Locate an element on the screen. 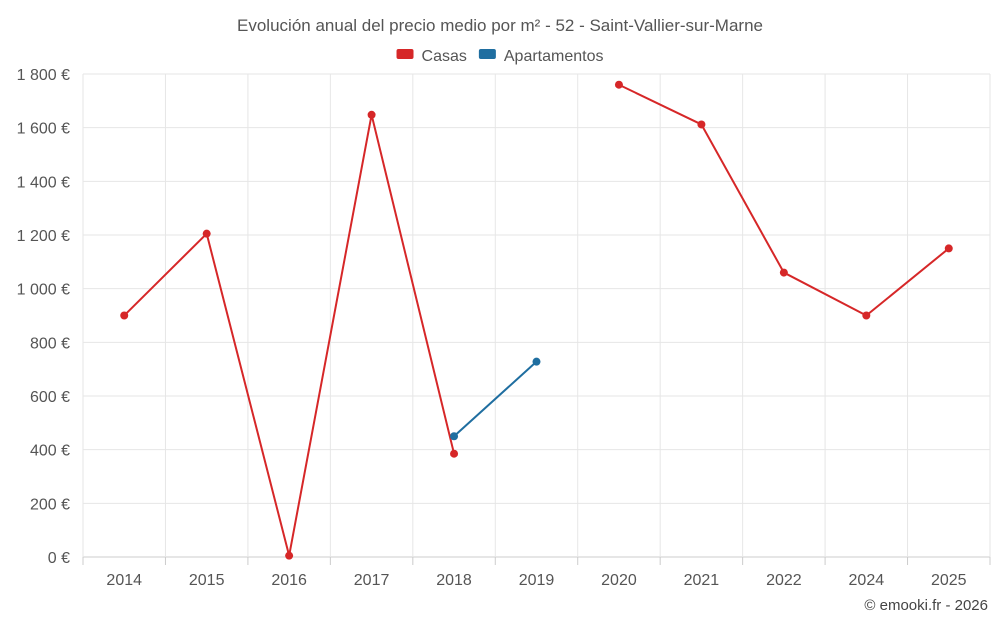 This screenshot has height=625, width=1000. y-tick-label: 600 € is located at coordinates (50, 397).